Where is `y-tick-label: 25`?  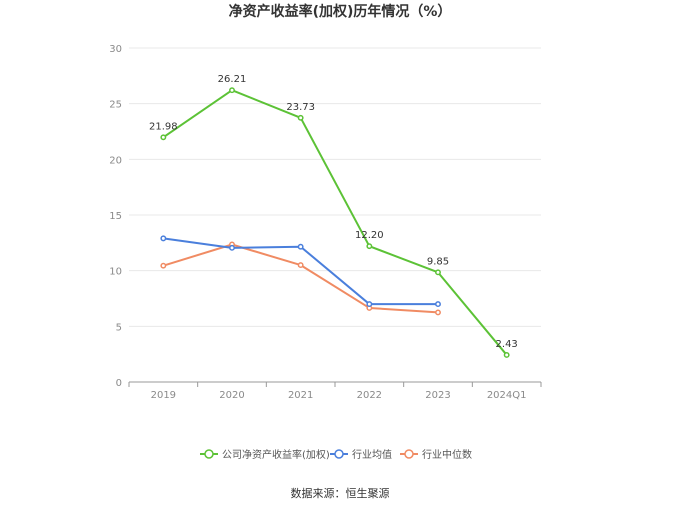 y-tick-label: 25 is located at coordinates (115, 105).